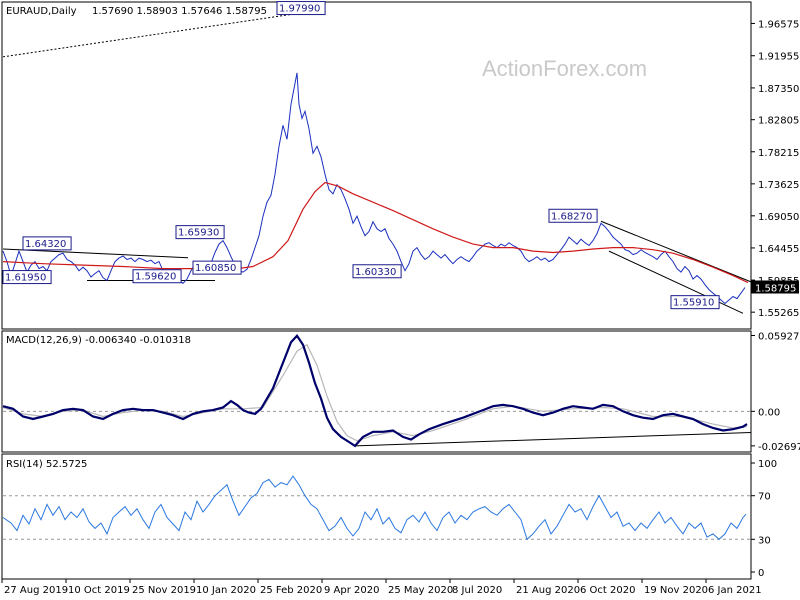 The height and width of the screenshot is (600, 800). Describe the element at coordinates (420, 590) in the screenshot. I see `x-tick-label: 25 May 2020` at that location.